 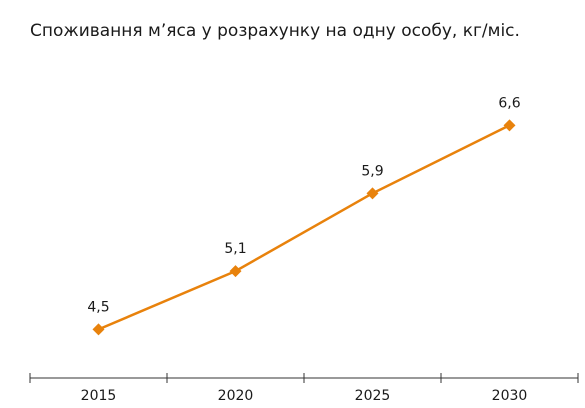 What do you see at coordinates (372, 171) in the screenshot?
I see `data-label: 5,9` at bounding box center [372, 171].